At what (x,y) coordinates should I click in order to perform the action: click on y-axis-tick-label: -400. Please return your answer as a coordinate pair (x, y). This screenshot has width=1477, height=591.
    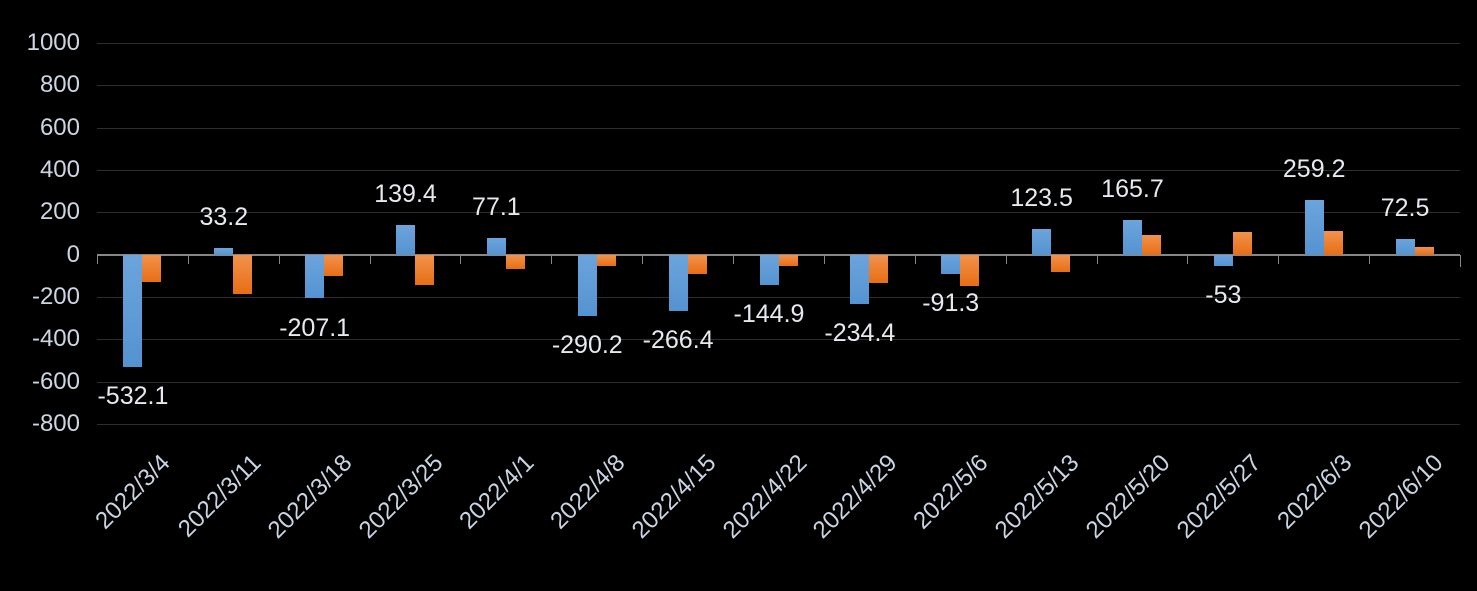
    Looking at the image, I should click on (55, 339).